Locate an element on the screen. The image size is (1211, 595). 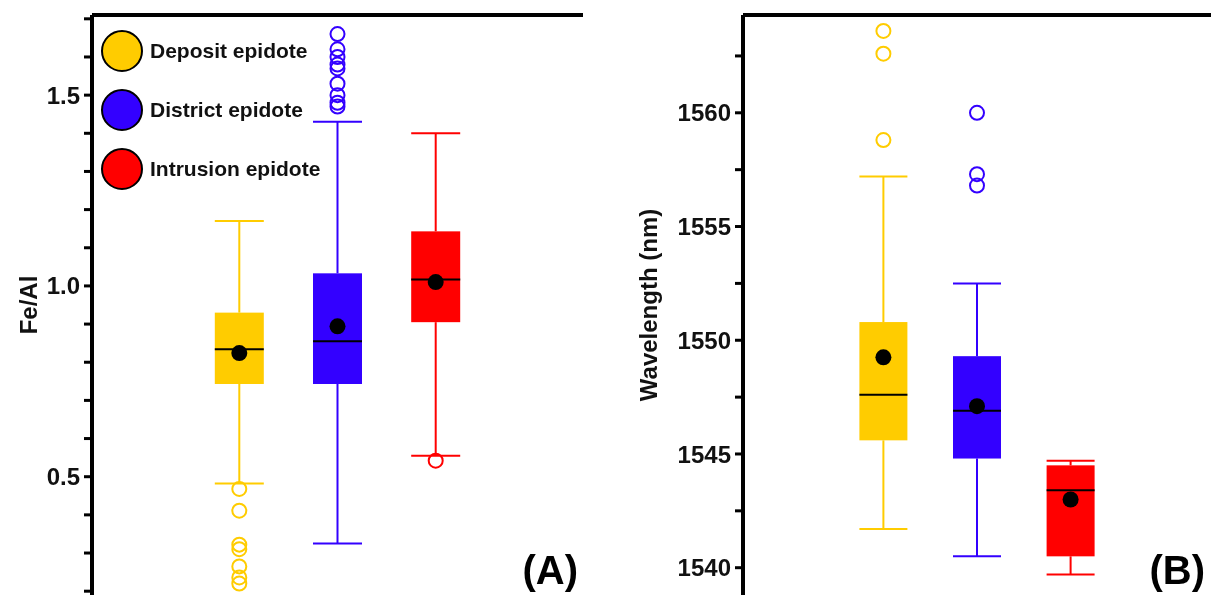
annotation: (A) is located at coordinates (550, 570).